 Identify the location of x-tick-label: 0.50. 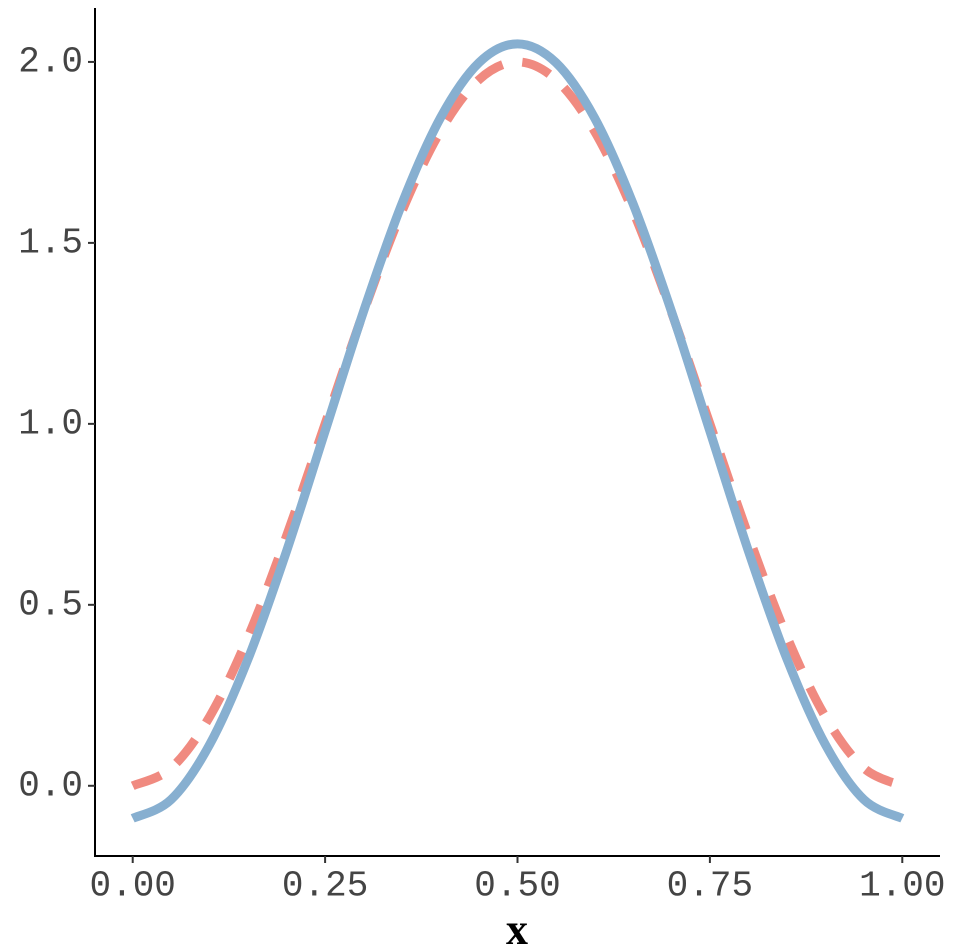
(517, 886).